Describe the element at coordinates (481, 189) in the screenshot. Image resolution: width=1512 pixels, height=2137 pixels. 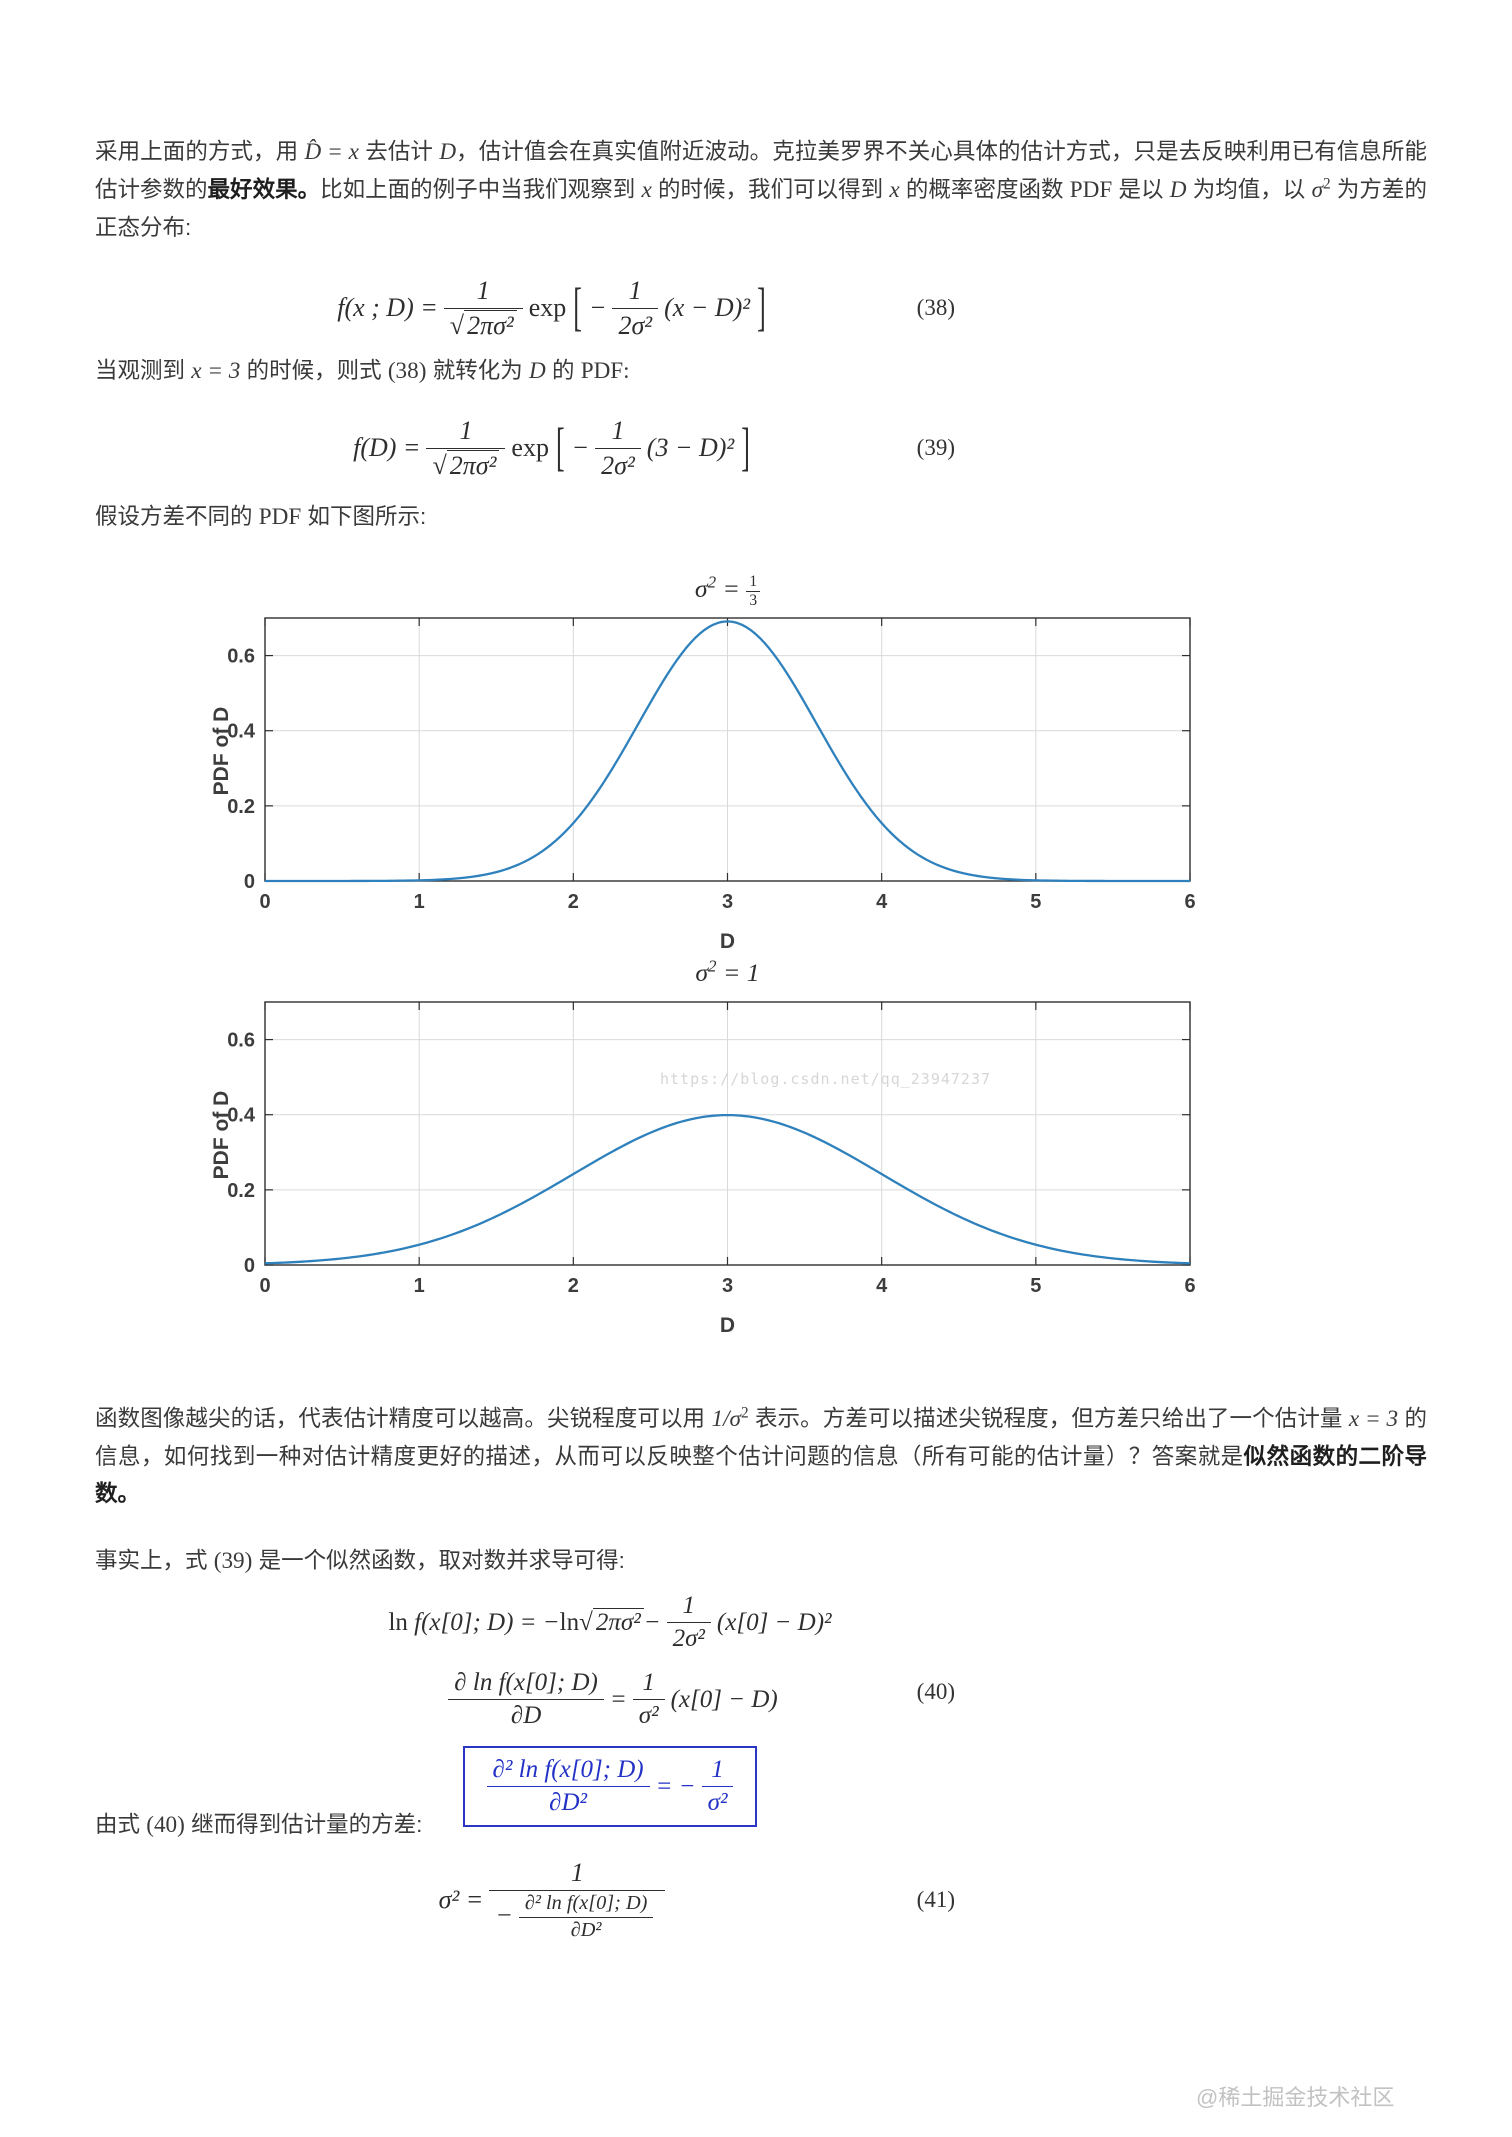
I see `text-segment: 比如上面的例子中当我们观察到` at that location.